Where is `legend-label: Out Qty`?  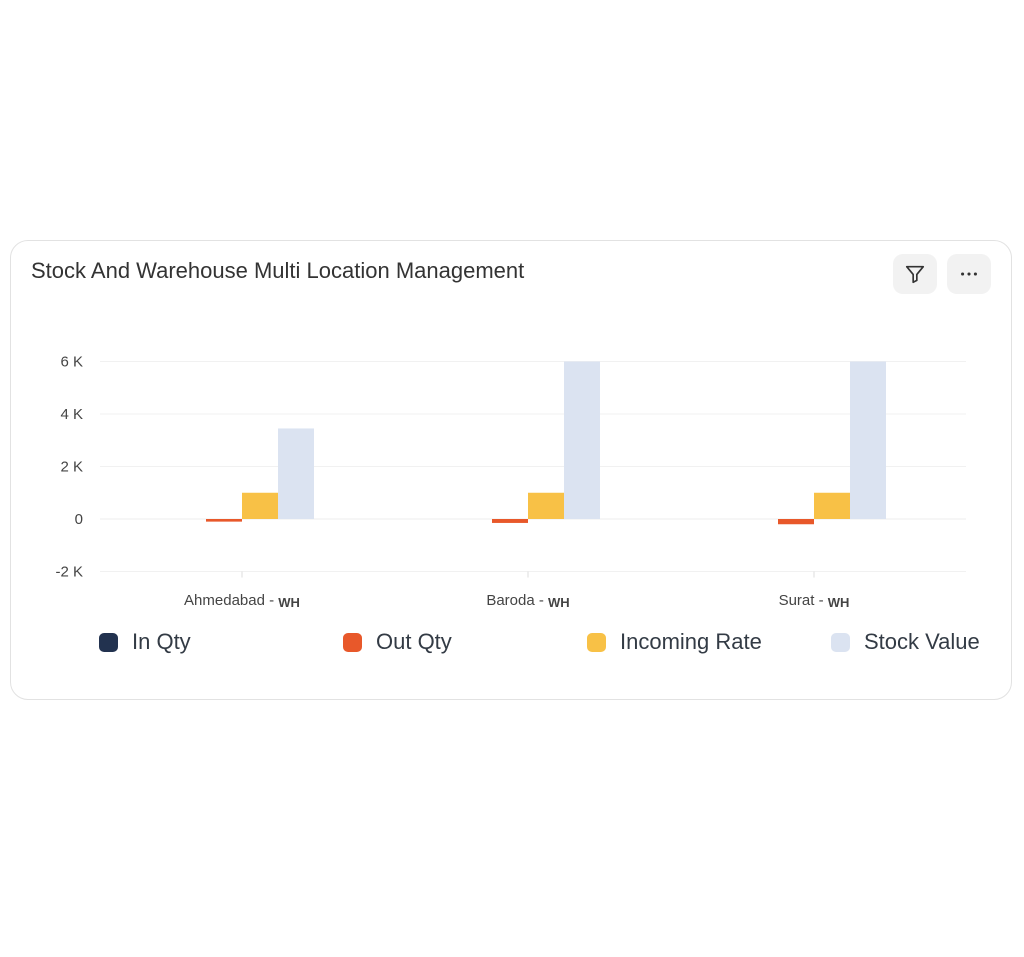 legend-label: Out Qty is located at coordinates (414, 641).